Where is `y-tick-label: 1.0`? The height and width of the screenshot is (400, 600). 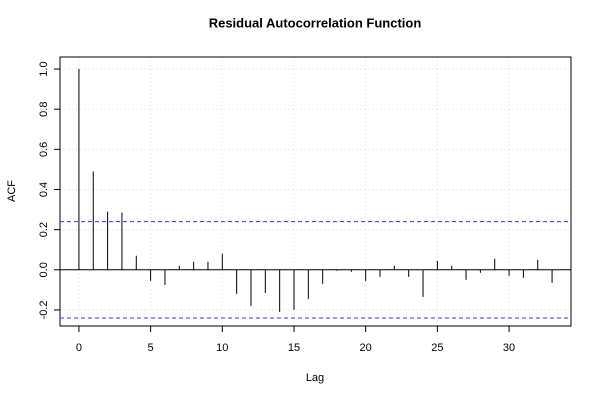
y-tick-label: 1.0 is located at coordinates (44, 68).